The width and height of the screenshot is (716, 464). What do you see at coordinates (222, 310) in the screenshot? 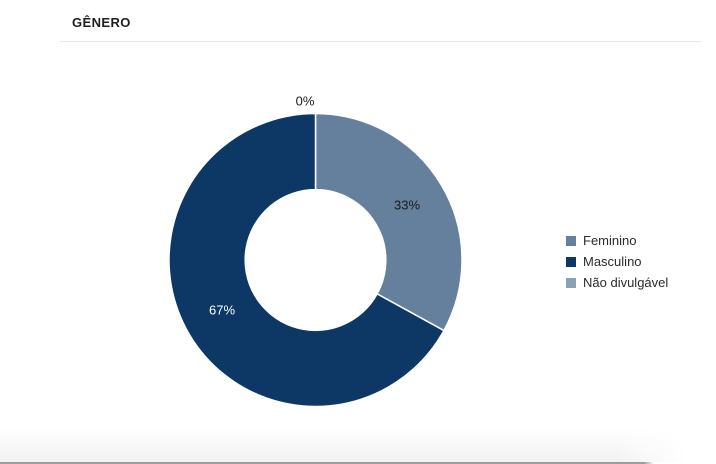
I see `slice-label-masculino: 67%` at bounding box center [222, 310].